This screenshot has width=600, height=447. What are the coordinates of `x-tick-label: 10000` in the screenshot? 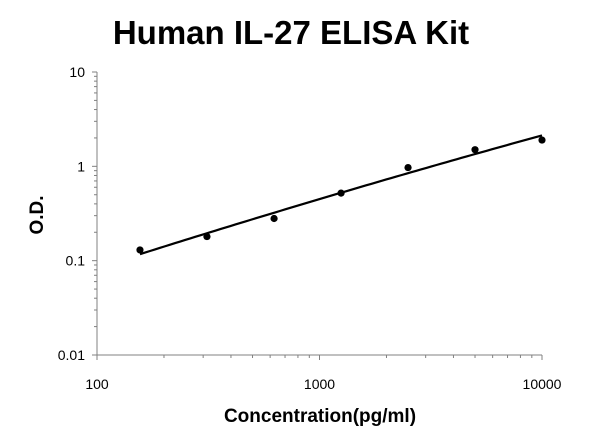 It's located at (542, 384).